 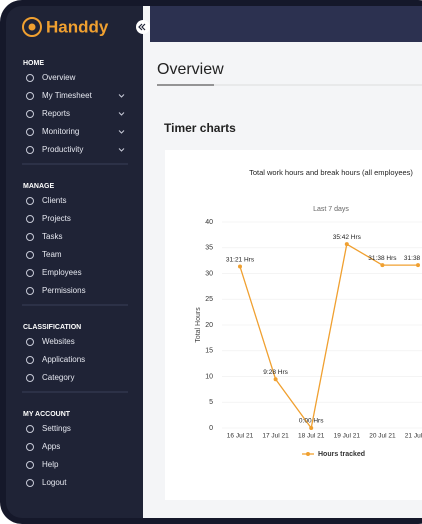 I want to click on x-tick-label: 16 Jul 21, so click(x=240, y=436).